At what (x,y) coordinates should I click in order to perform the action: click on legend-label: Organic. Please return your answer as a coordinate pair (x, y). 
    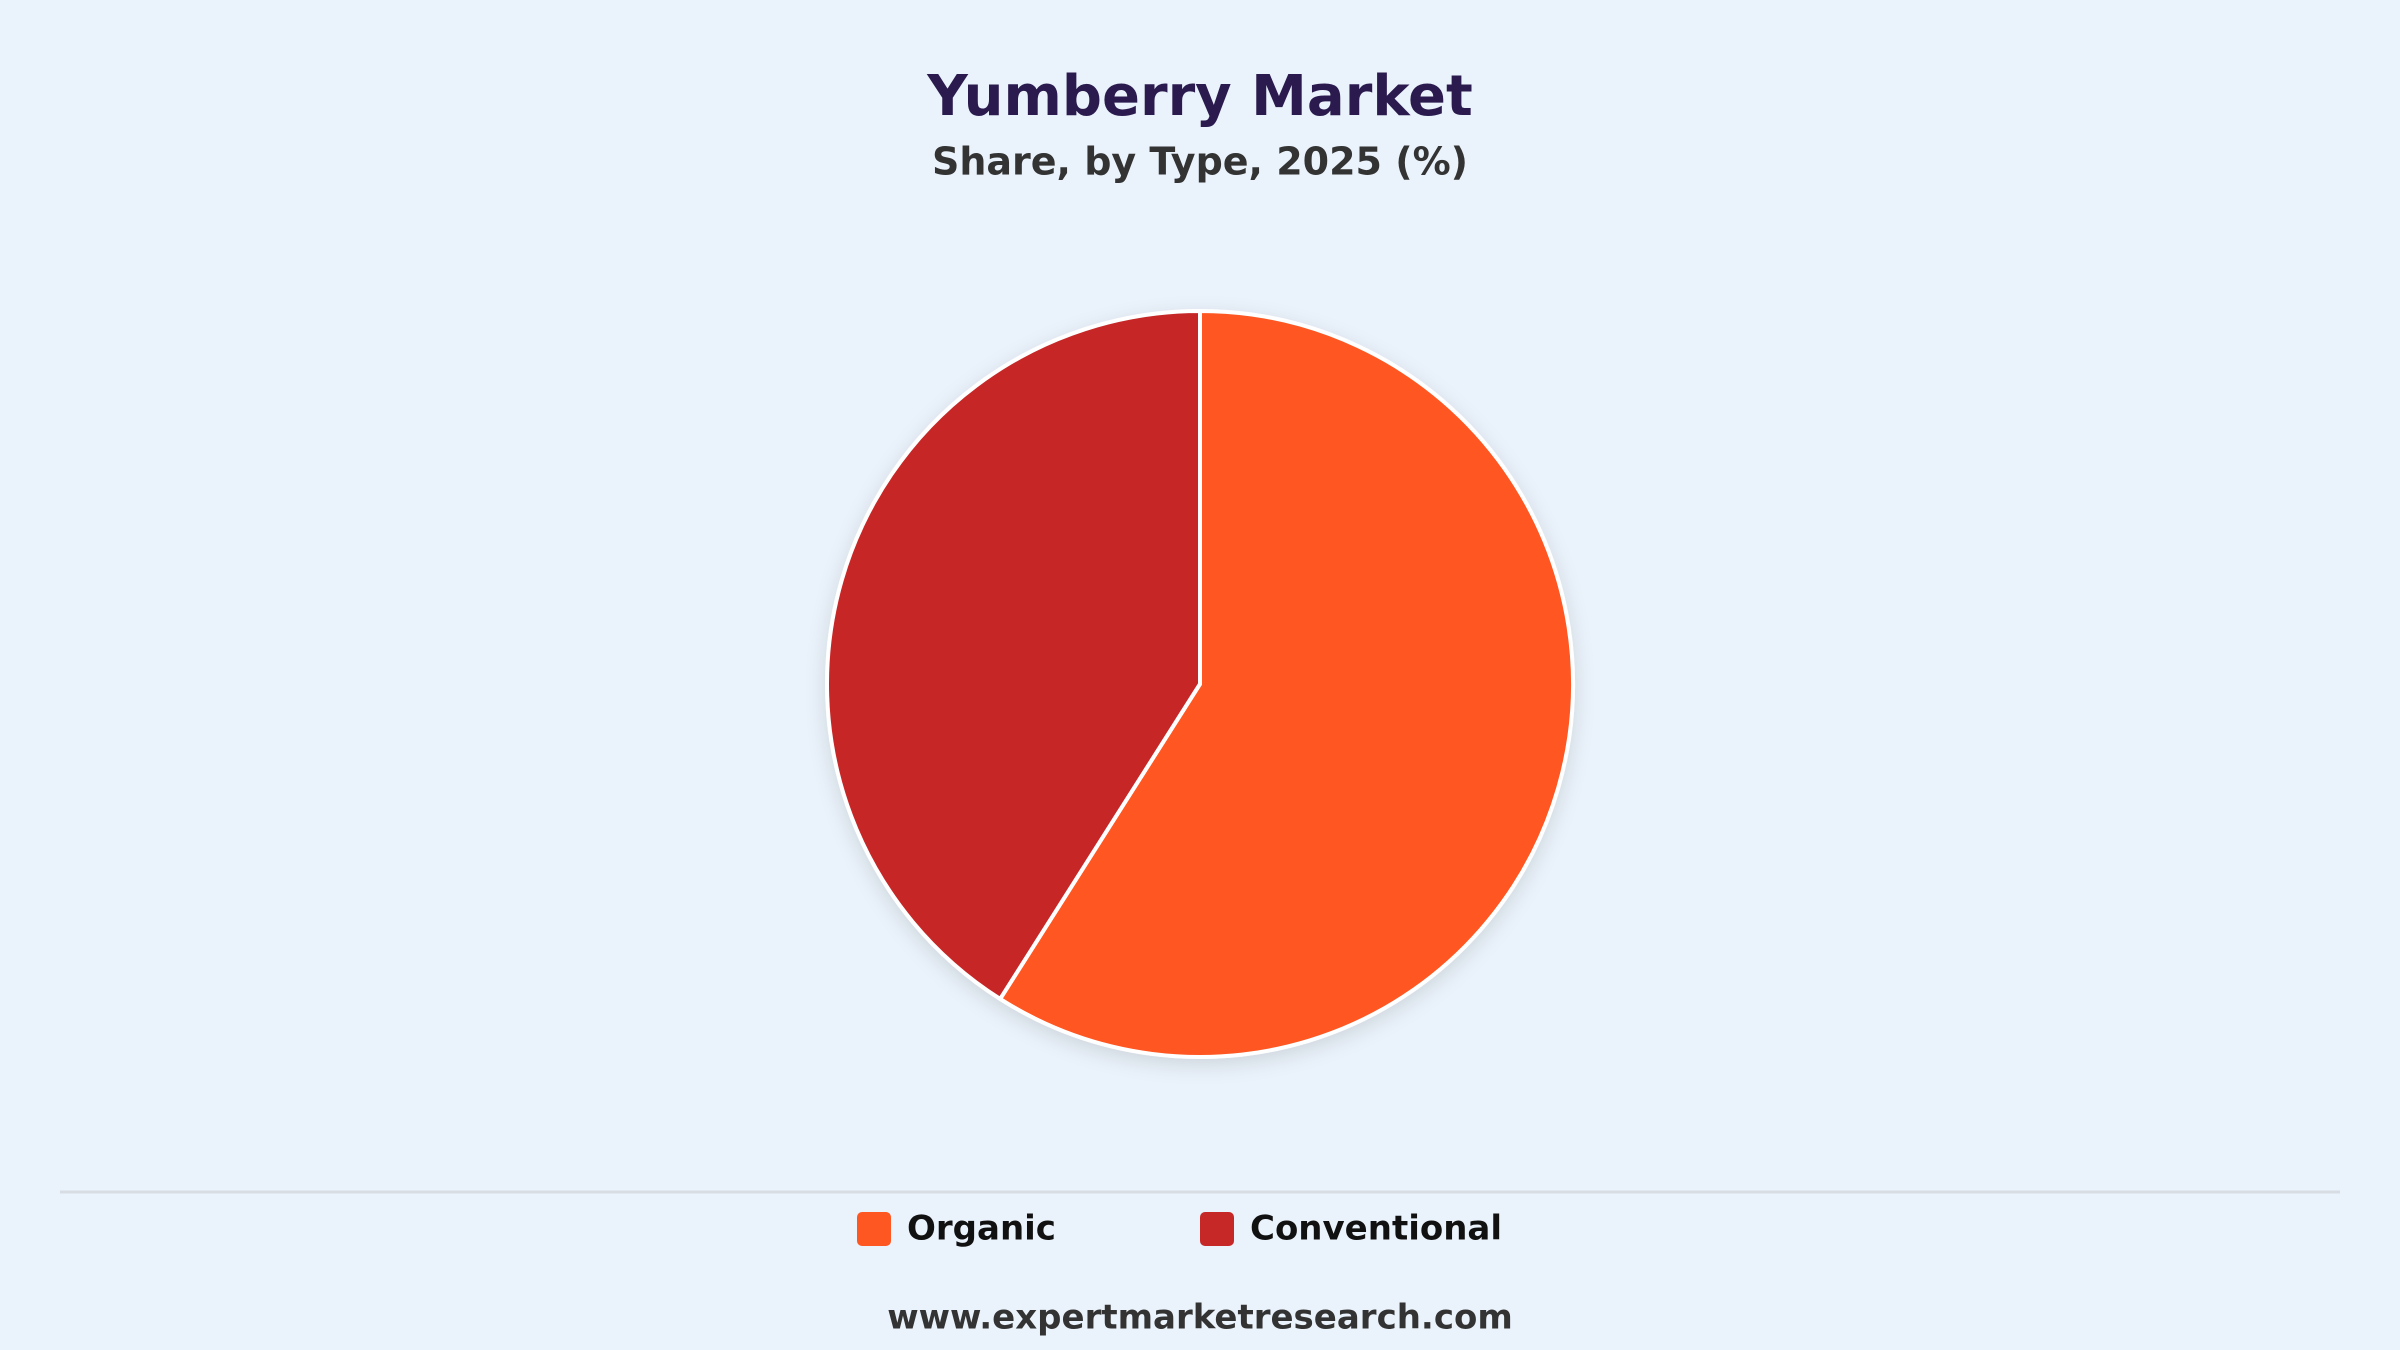
    Looking at the image, I should click on (981, 1229).